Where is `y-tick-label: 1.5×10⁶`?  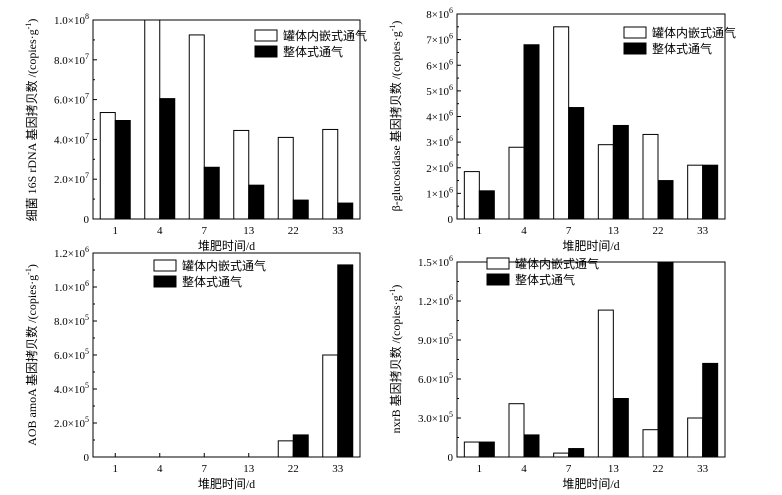 y-tick-label: 1.5×10⁶ is located at coordinates (435, 261).